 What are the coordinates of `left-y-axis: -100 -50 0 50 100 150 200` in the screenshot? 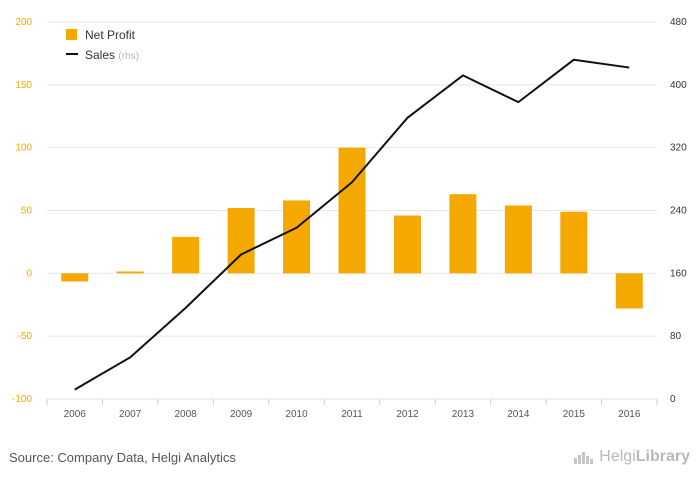 It's located at (22, 211).